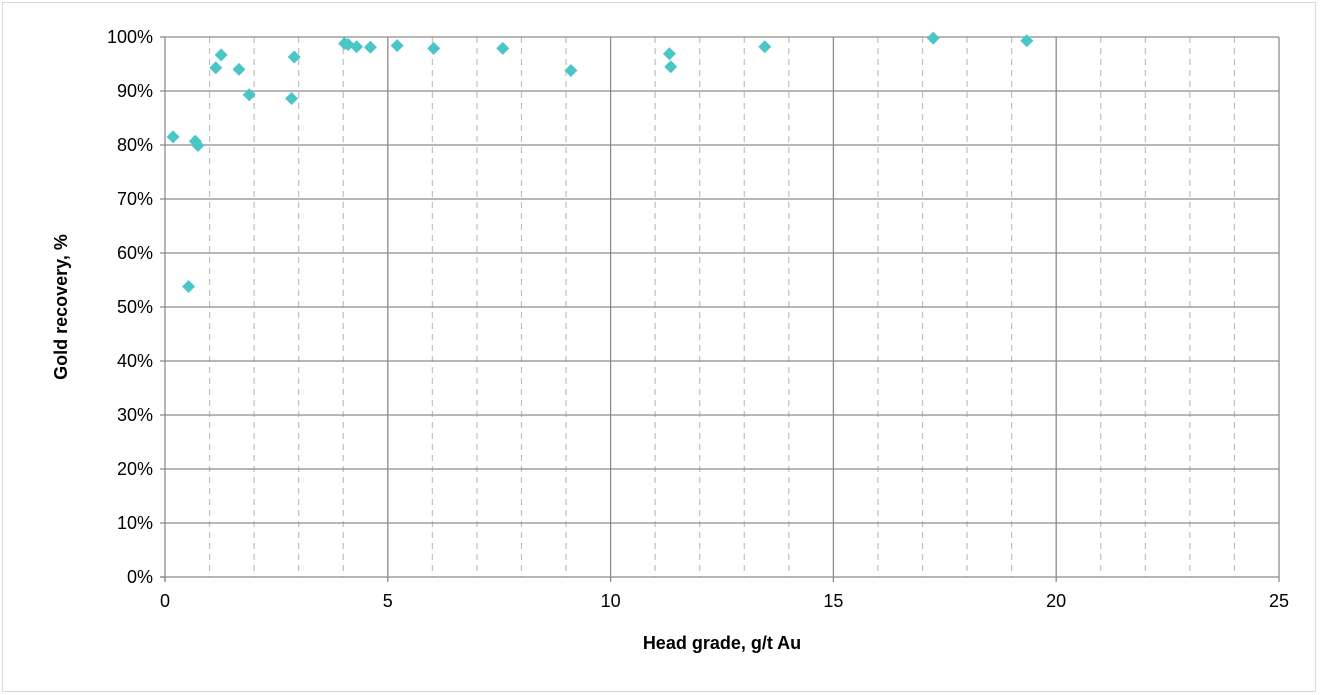 The width and height of the screenshot is (1320, 695). I want to click on y-tick-labels: 0% 10% 20% 30% 40% 50% 60% 70% 80% 90% 100%, so click(130, 307).